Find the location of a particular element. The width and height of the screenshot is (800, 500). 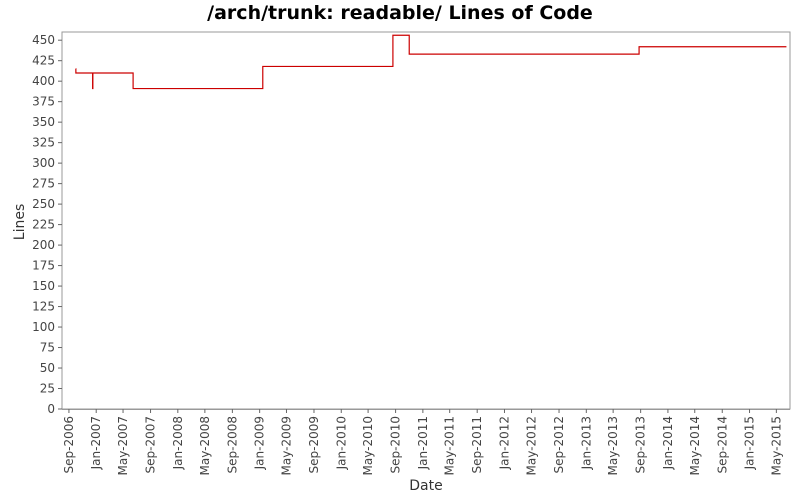

x-tick-label: Sep-2006 is located at coordinates (69, 445).